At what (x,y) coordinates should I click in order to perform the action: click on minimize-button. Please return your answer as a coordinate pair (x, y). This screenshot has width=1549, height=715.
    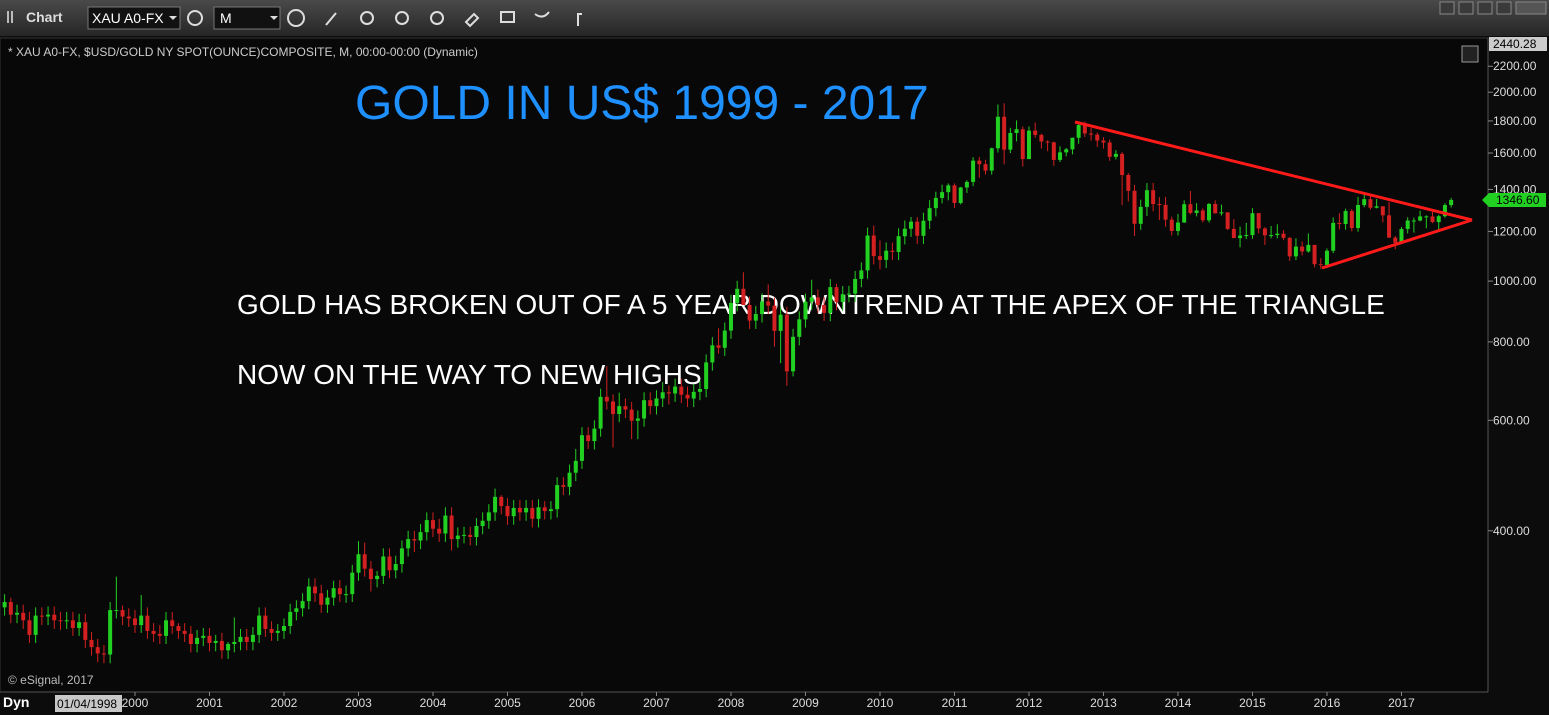
    Looking at the image, I should click on (1485, 8).